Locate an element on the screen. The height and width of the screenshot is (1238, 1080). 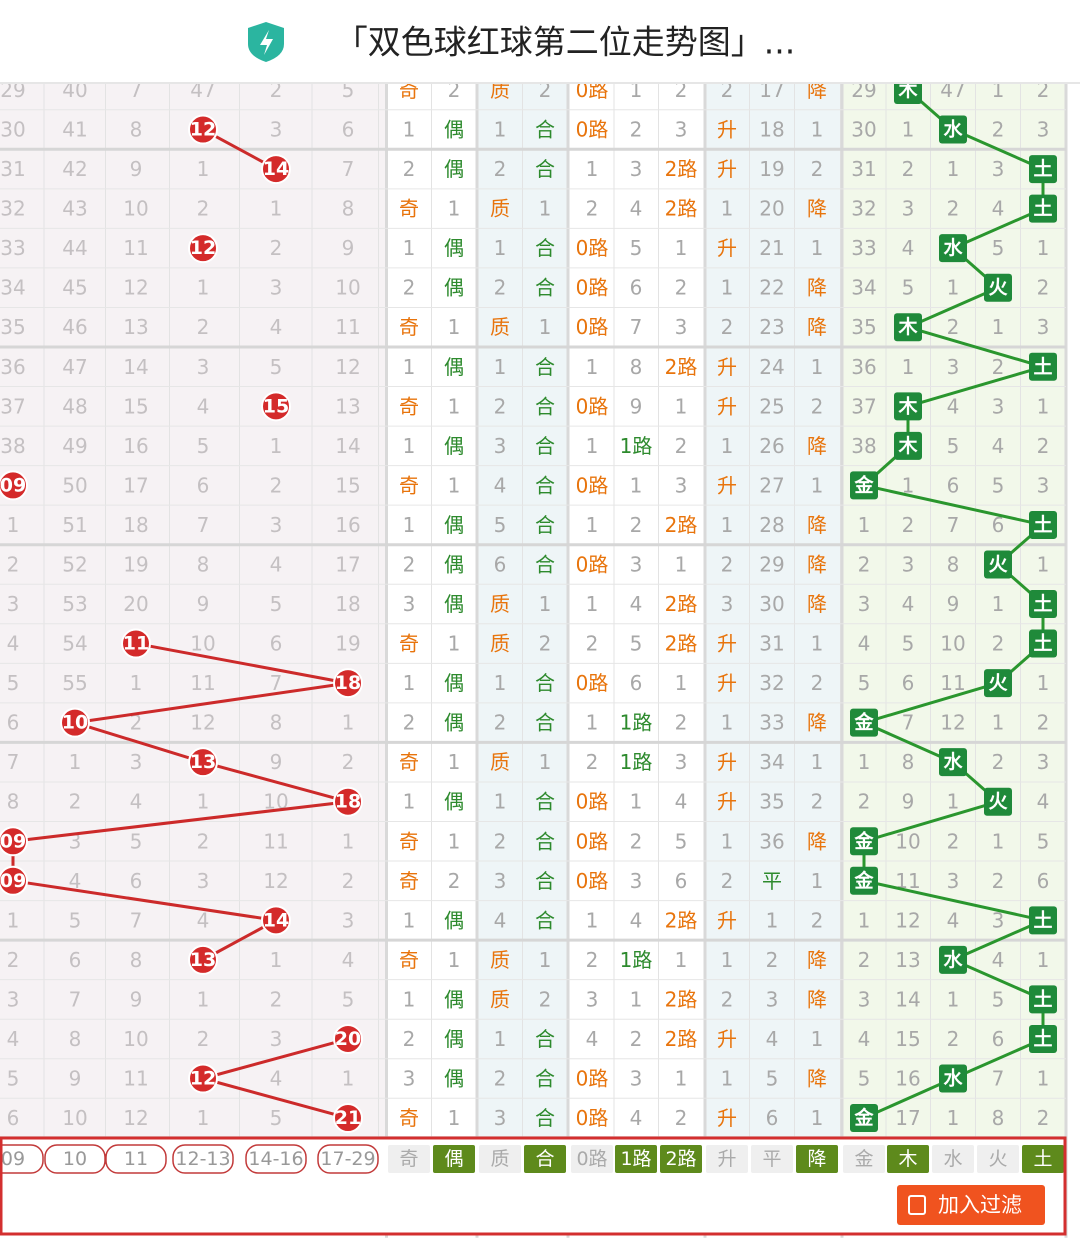
cell-text: 6 is located at coordinates (998, 525).